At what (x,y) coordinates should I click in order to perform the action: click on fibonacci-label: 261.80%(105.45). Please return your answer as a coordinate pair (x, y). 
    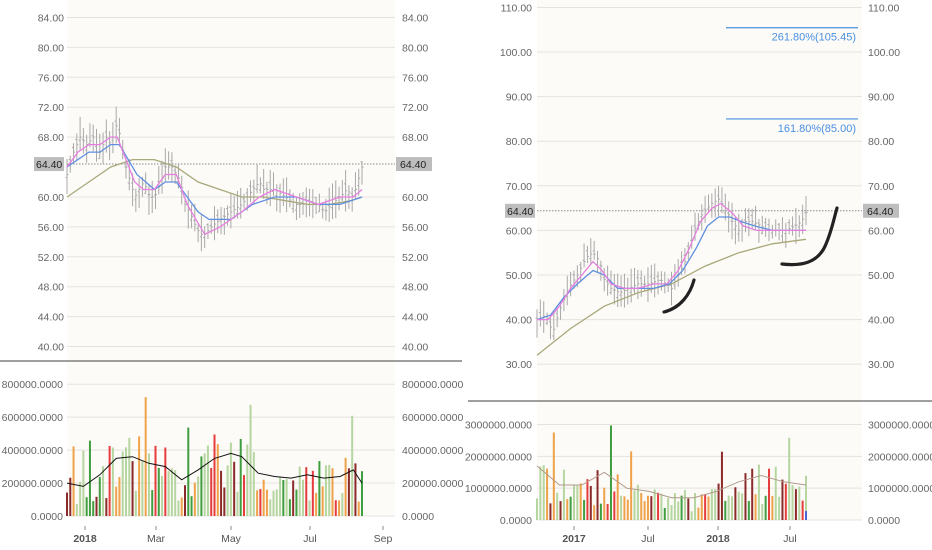
    Looking at the image, I should click on (814, 38).